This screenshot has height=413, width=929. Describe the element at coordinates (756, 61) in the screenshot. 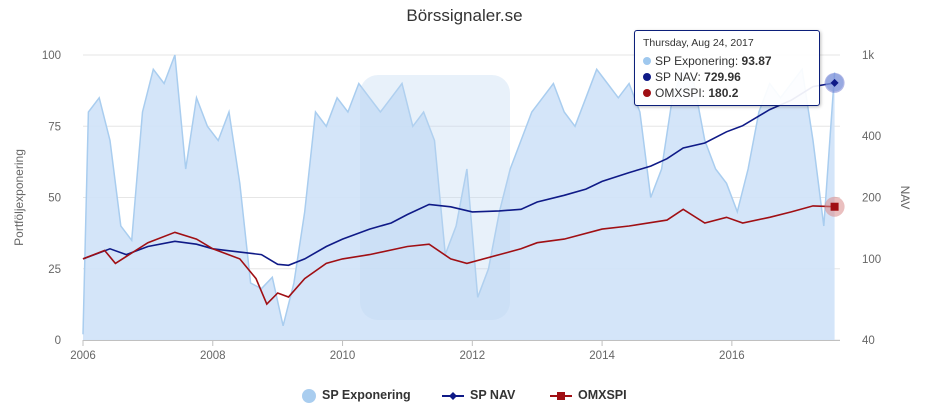

I see `tooltip-value-exposure: 93.87` at that location.